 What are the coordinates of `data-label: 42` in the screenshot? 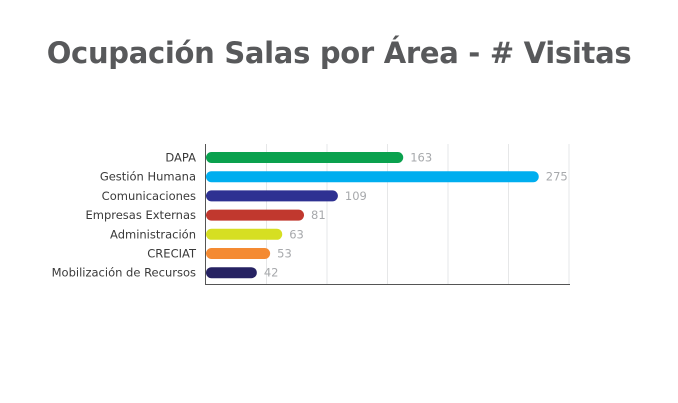 It's located at (271, 273).